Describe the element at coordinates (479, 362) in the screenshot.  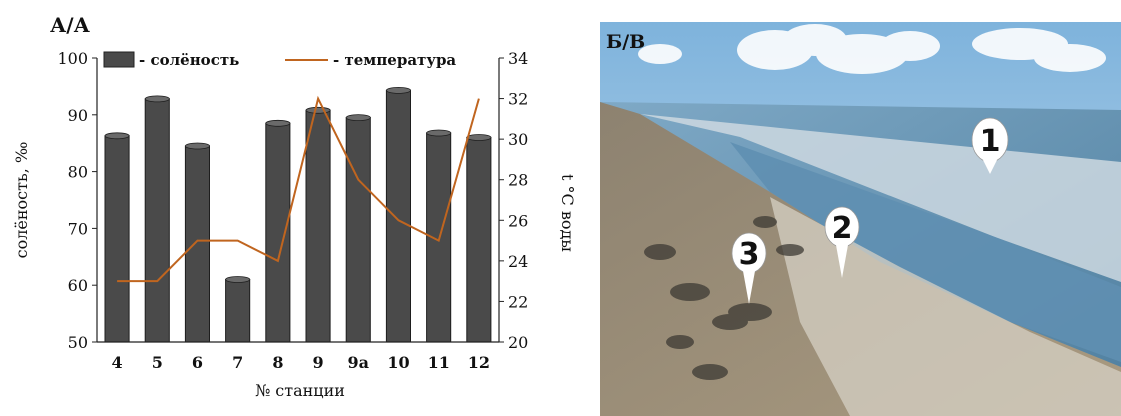
I see `x-tick-label: 12` at that location.